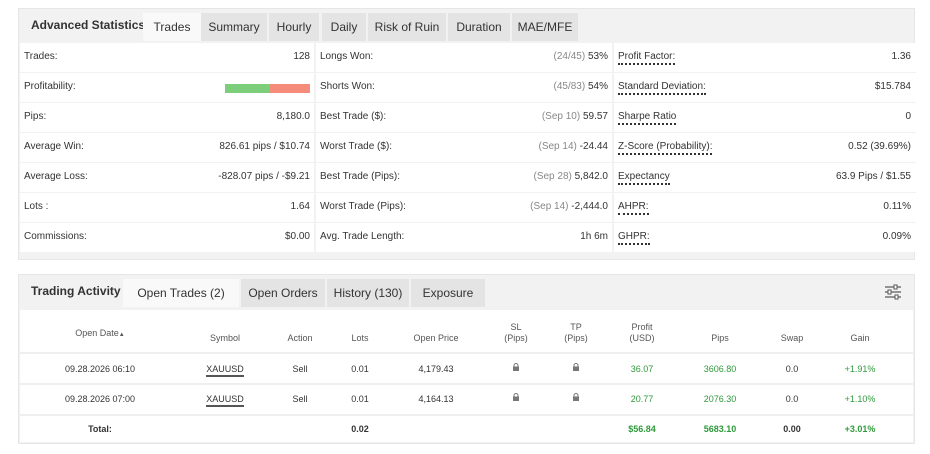 The image size is (930, 454). Describe the element at coordinates (35, 116) in the screenshot. I see `stat-label: Pips:` at that location.